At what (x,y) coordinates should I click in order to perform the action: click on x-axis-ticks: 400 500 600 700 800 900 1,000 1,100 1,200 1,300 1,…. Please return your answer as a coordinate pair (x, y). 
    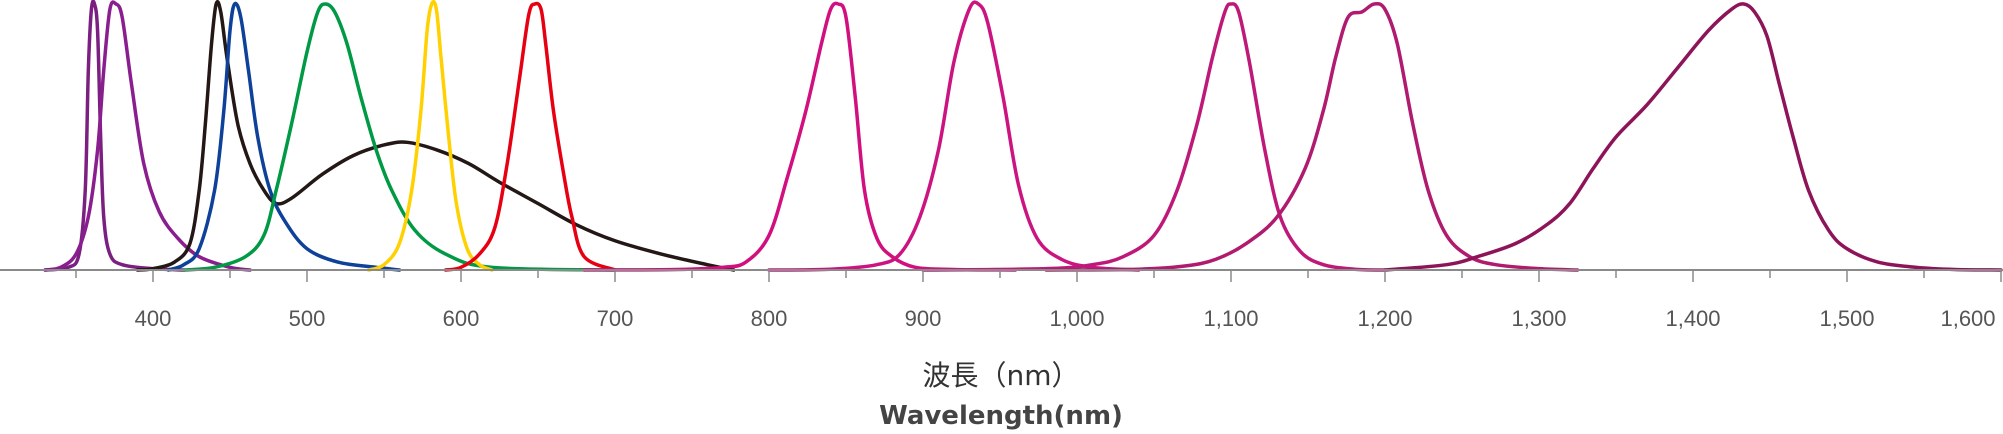
    Looking at the image, I should click on (1038, 300).